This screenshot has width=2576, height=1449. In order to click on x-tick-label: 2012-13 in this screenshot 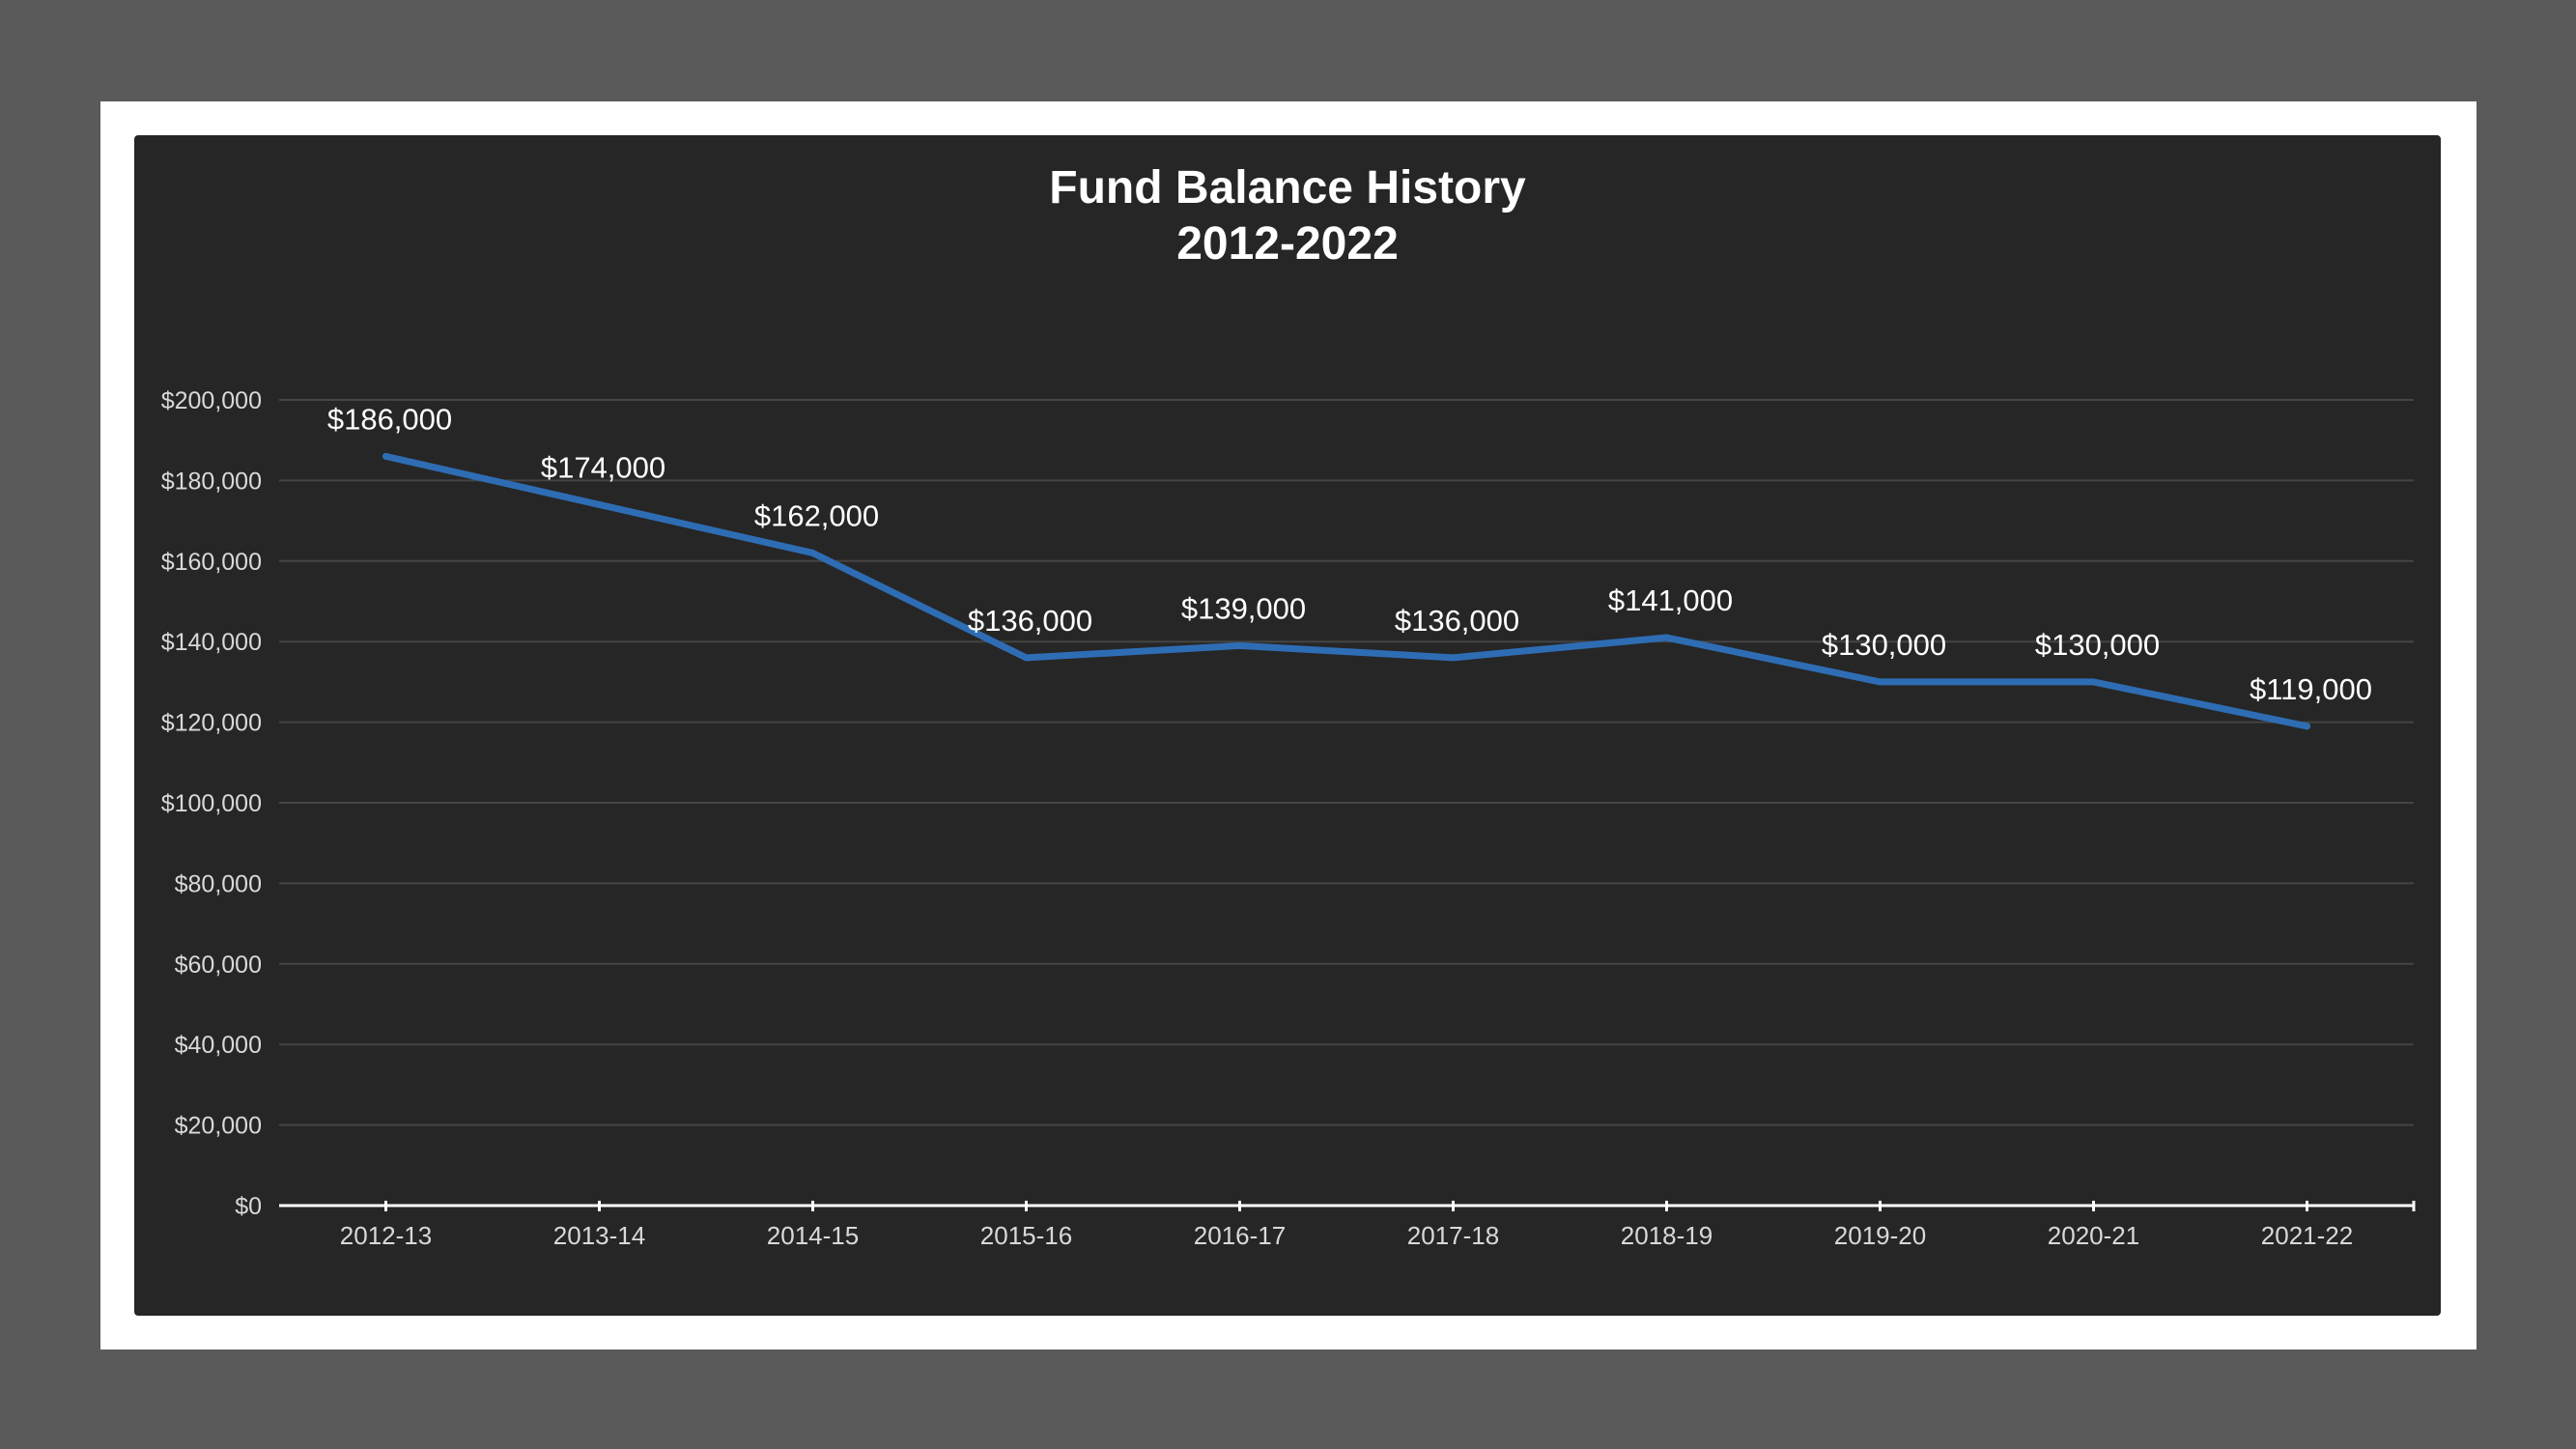, I will do `click(386, 1235)`.